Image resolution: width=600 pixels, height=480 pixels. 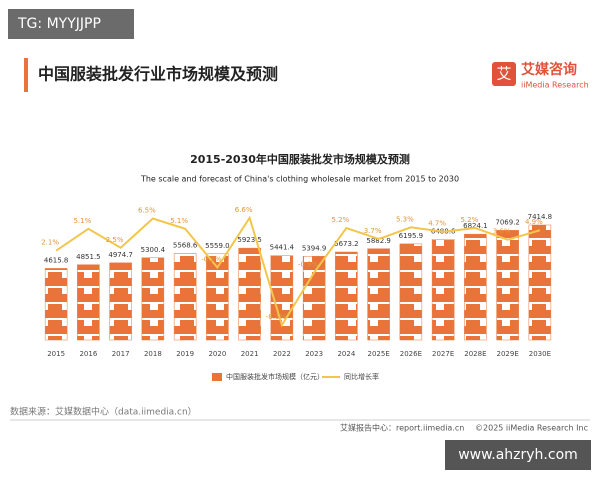 What do you see at coordinates (411, 354) in the screenshot?
I see `x-tick-label: 2026E` at bounding box center [411, 354].